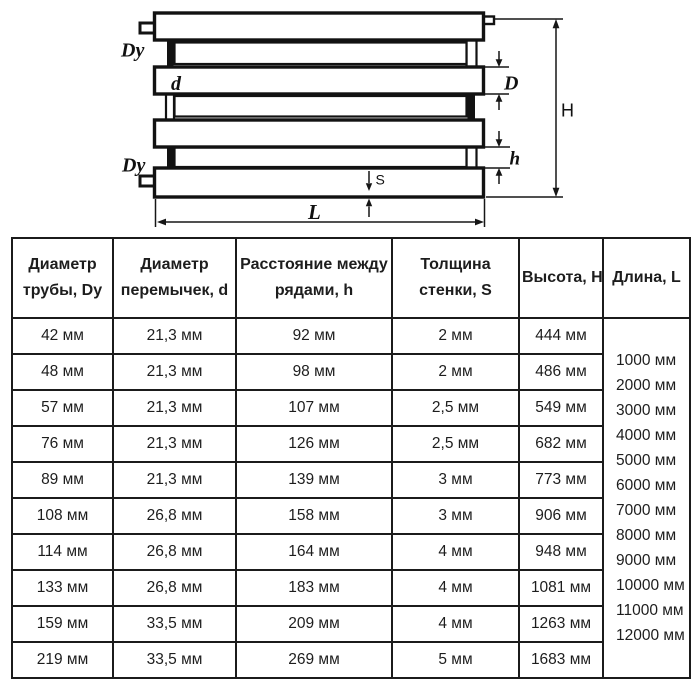 This screenshot has height=688, width=700. What do you see at coordinates (62, 444) in the screenshot?
I see `table-cell: 76 мм` at bounding box center [62, 444].